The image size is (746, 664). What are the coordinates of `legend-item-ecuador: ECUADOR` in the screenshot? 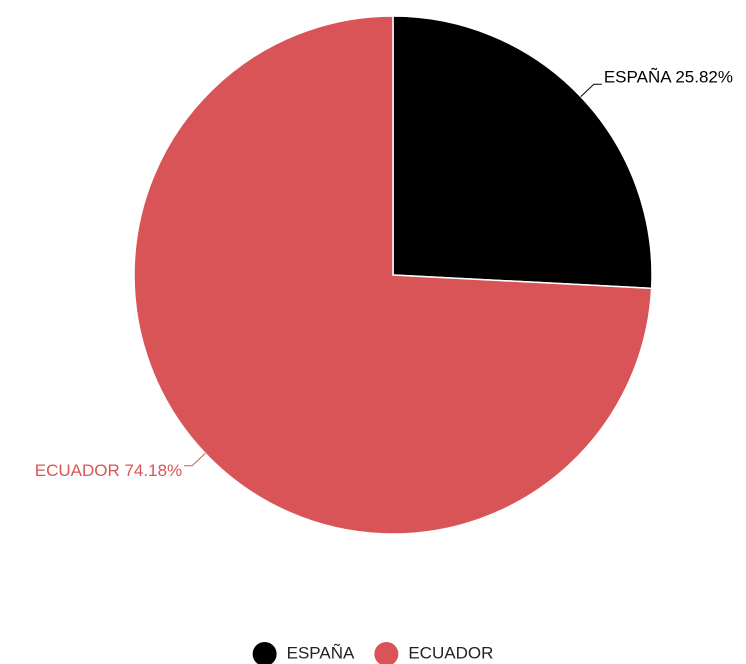 It's located at (433, 653).